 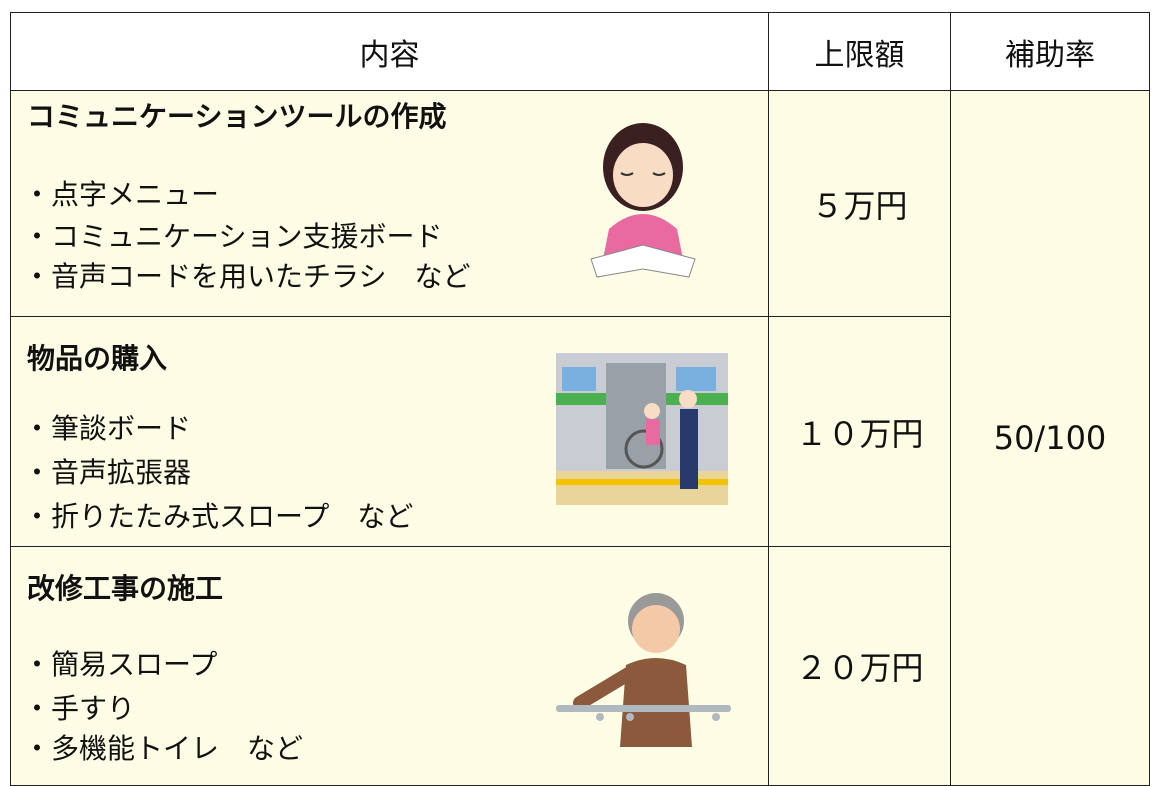 I want to click on item: ・音声拡張器, so click(x=107, y=472).